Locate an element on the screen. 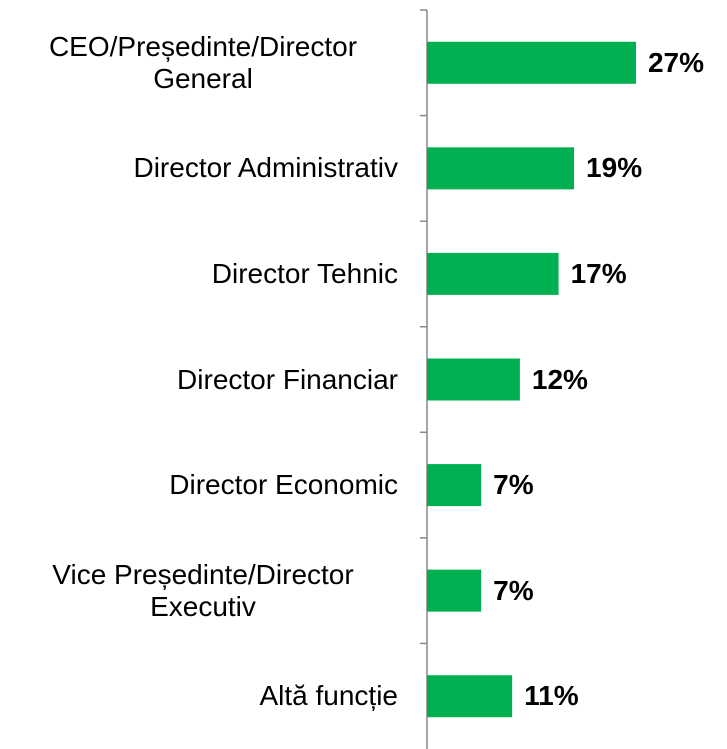 The image size is (727, 749). category-label-box: Director Tehnic is located at coordinates (199, 274).